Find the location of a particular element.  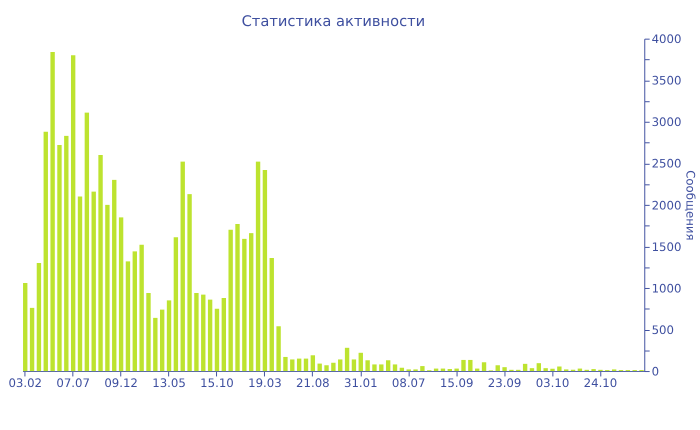

x-tick-label: 24.10 is located at coordinates (601, 383).